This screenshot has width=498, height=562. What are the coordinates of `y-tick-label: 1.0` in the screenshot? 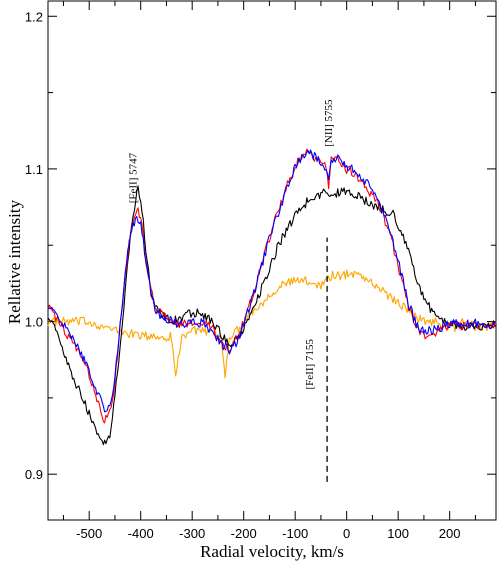 It's located at (34, 322).